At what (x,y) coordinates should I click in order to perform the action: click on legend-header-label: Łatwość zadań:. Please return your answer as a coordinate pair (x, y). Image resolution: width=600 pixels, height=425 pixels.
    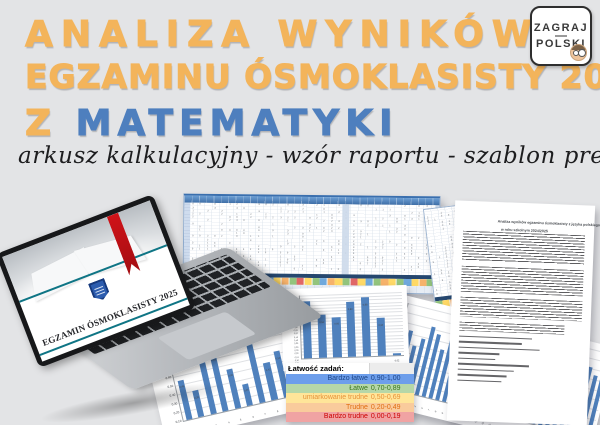
    Looking at the image, I should click on (316, 368).